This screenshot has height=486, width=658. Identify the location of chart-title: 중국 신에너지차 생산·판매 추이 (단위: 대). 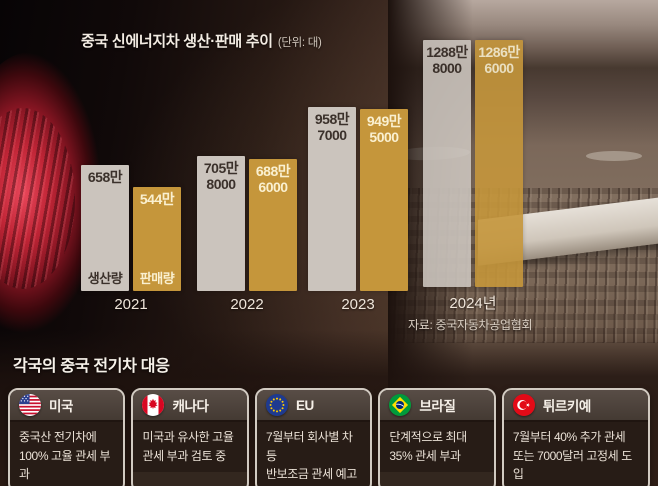
(201, 40).